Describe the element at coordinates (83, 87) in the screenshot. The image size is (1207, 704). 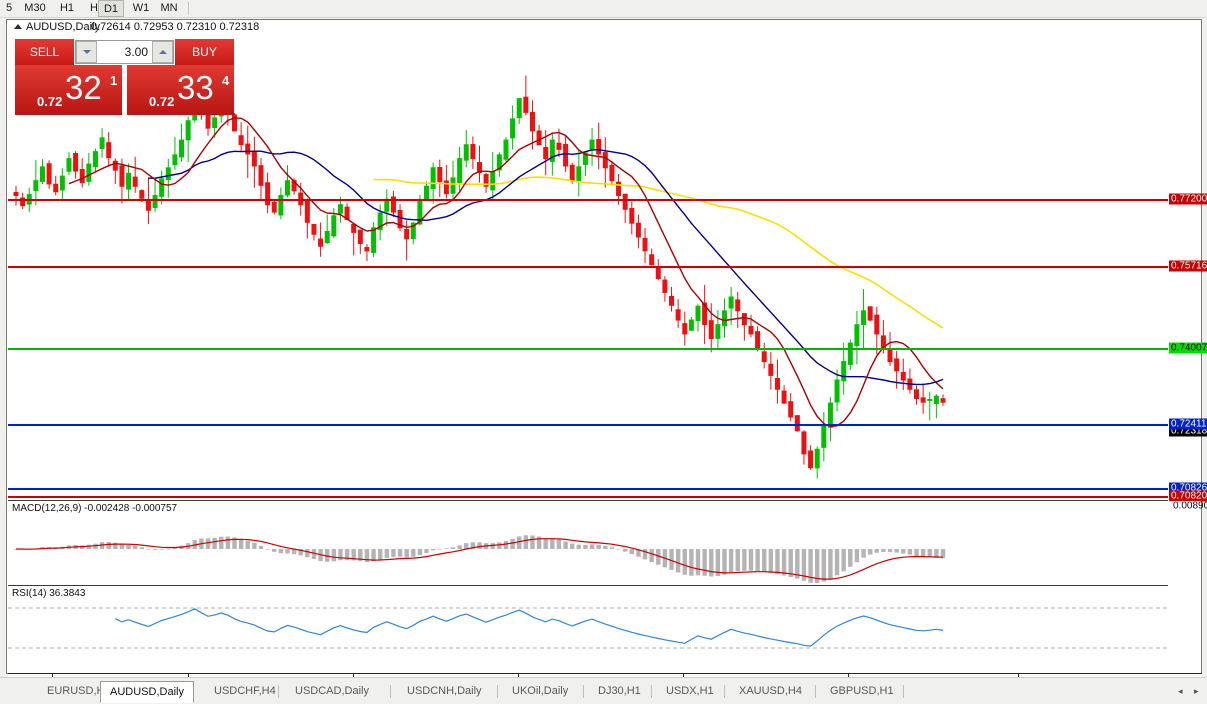
I see `sell-price-big: 32` at that location.